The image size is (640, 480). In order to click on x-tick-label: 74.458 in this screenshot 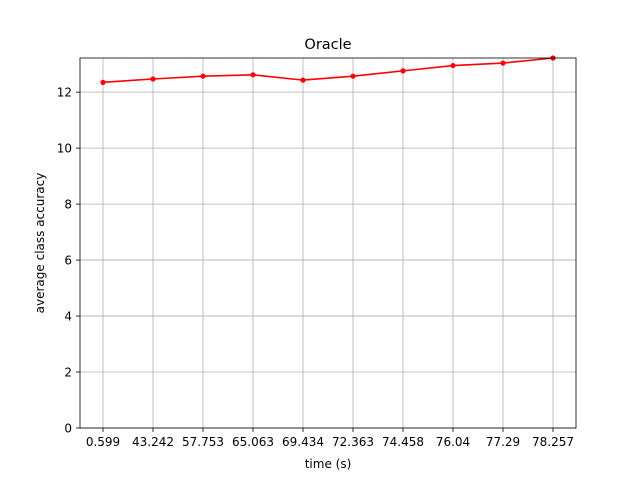, I will do `click(403, 442)`.